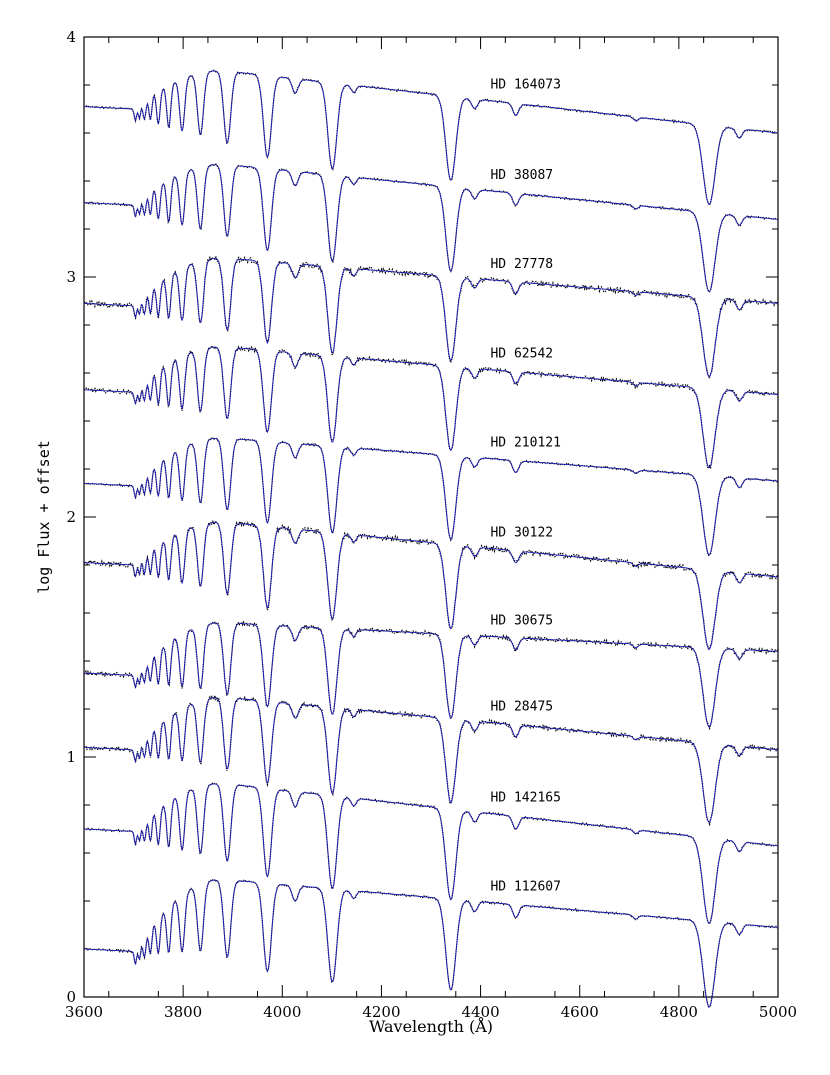 This screenshot has height=1075, width=830. What do you see at coordinates (71, 997) in the screenshot?
I see `y-tick-label: 0` at bounding box center [71, 997].